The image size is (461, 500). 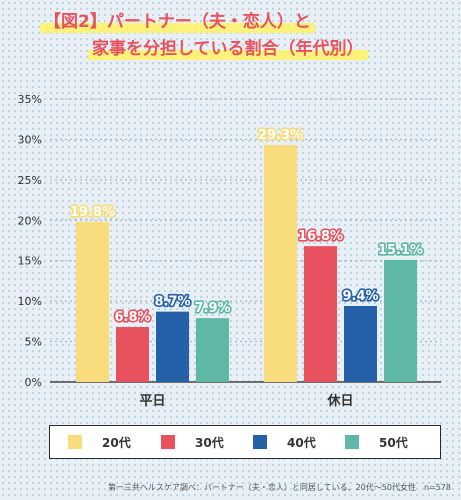 I want to click on legend-swatch-30s, so click(x=168, y=442).